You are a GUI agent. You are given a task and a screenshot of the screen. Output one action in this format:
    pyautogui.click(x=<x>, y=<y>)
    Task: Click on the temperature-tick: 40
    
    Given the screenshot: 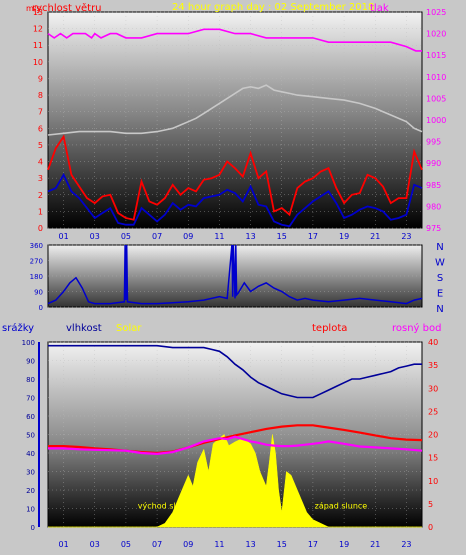 What is the action you would take?
    pyautogui.click(x=433, y=342)
    